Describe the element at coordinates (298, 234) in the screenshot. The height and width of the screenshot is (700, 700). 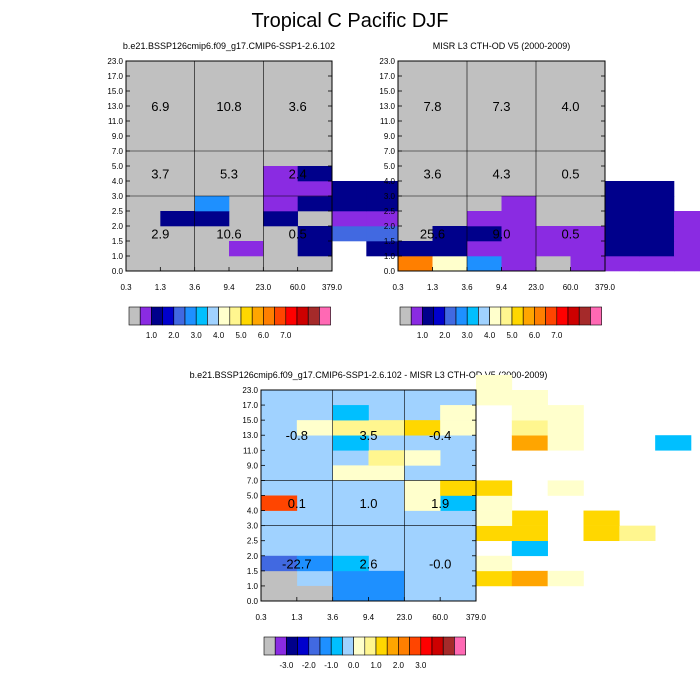
I see `panel1-block-value: 0.5` at that location.